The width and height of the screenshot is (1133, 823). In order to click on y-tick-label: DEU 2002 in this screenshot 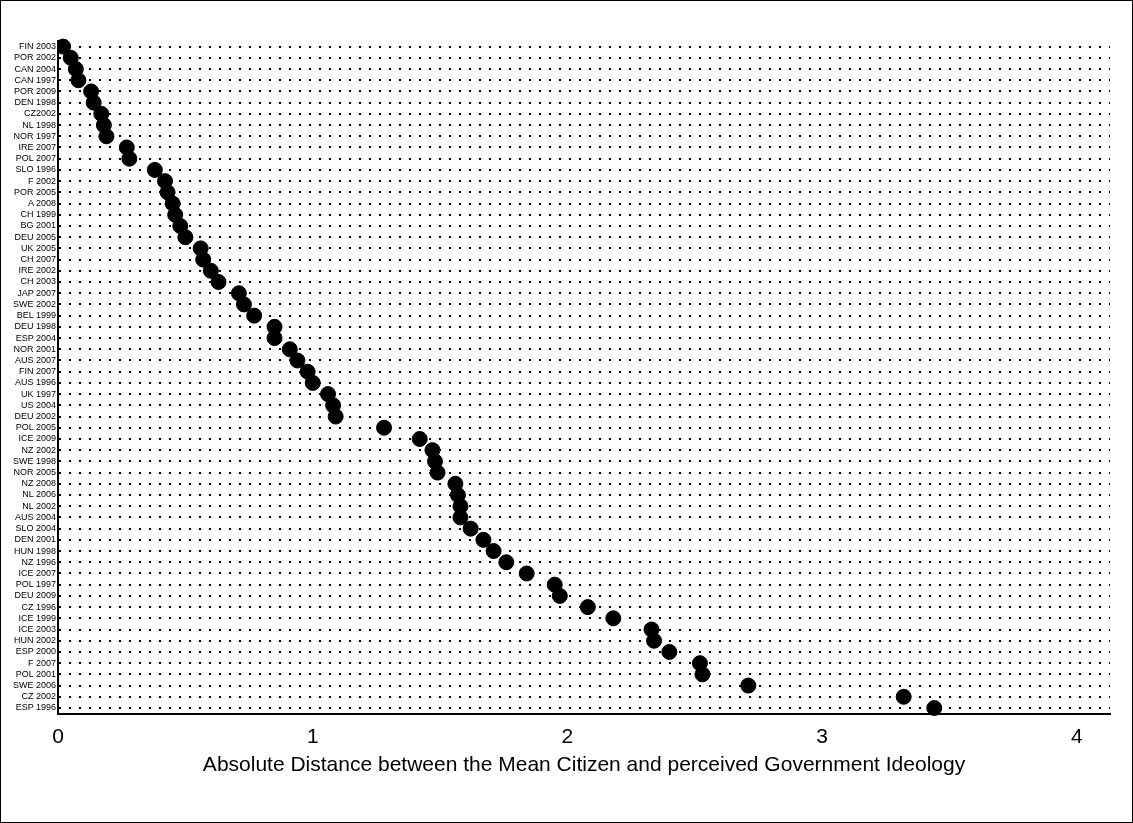, I will do `click(35, 416)`.